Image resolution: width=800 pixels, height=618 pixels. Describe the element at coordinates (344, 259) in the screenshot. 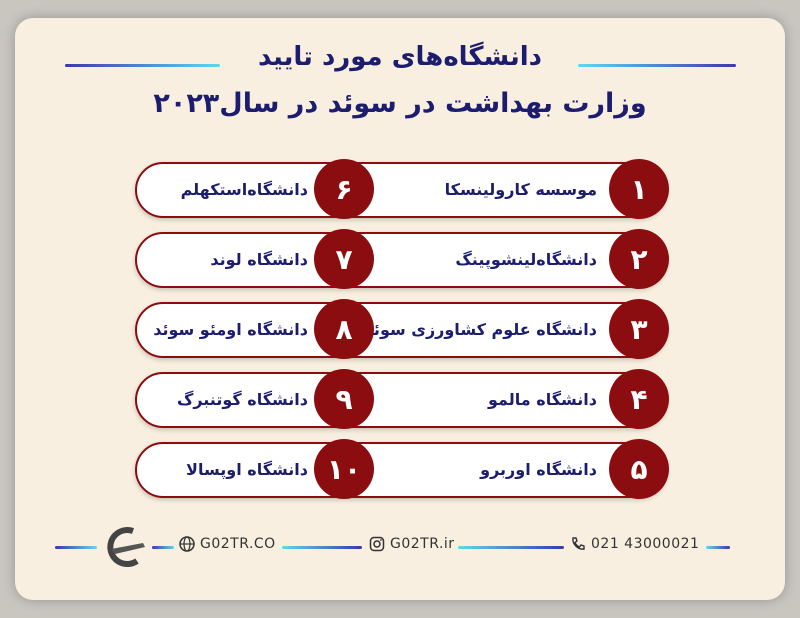

I see `rank-badge: ۷` at that location.